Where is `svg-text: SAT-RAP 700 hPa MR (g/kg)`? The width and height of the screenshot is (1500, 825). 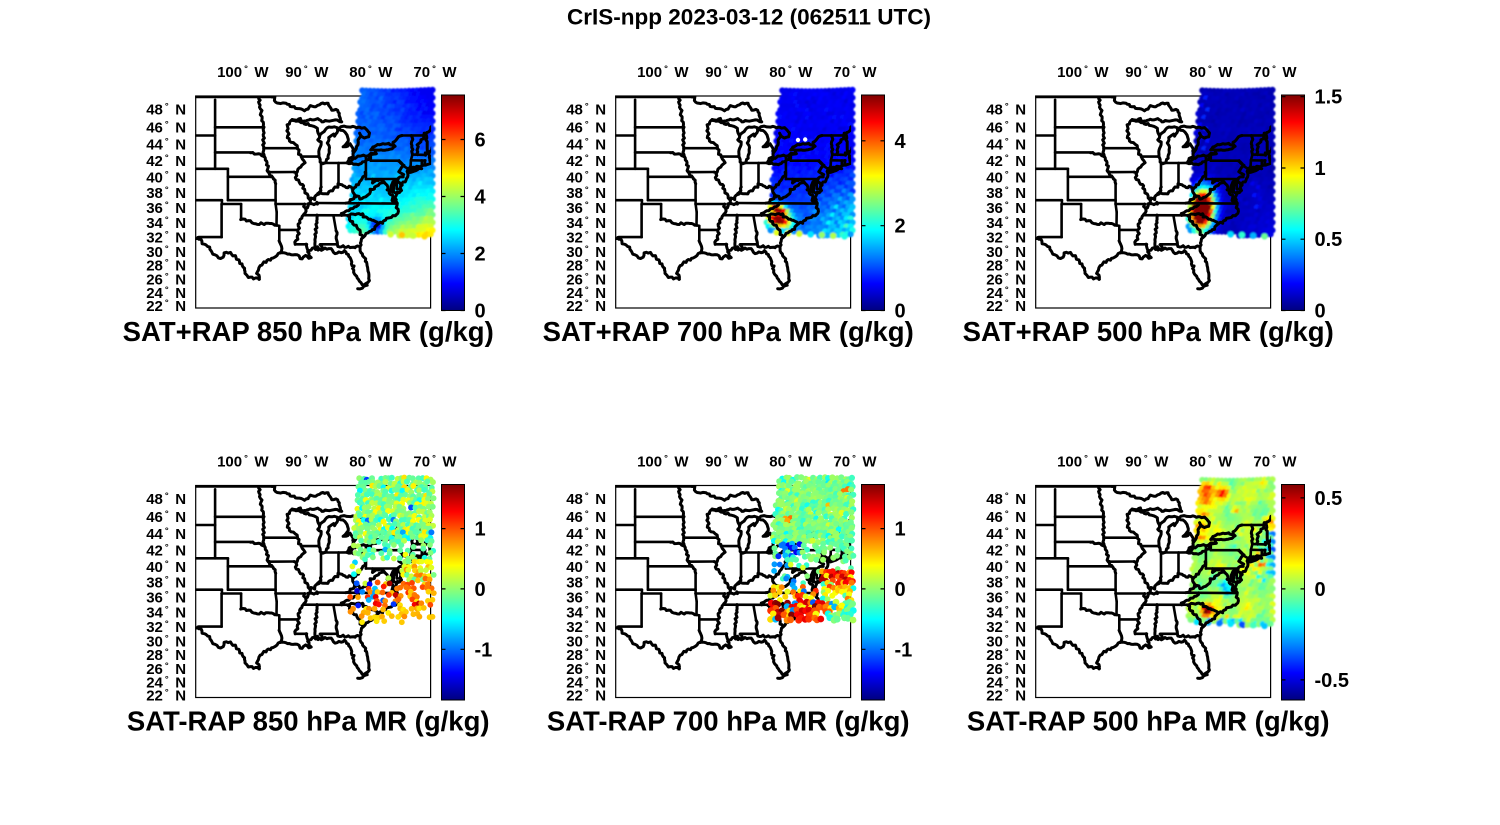 svg-text: SAT-RAP 700 hPa MR (g/kg) is located at coordinates (728, 721).